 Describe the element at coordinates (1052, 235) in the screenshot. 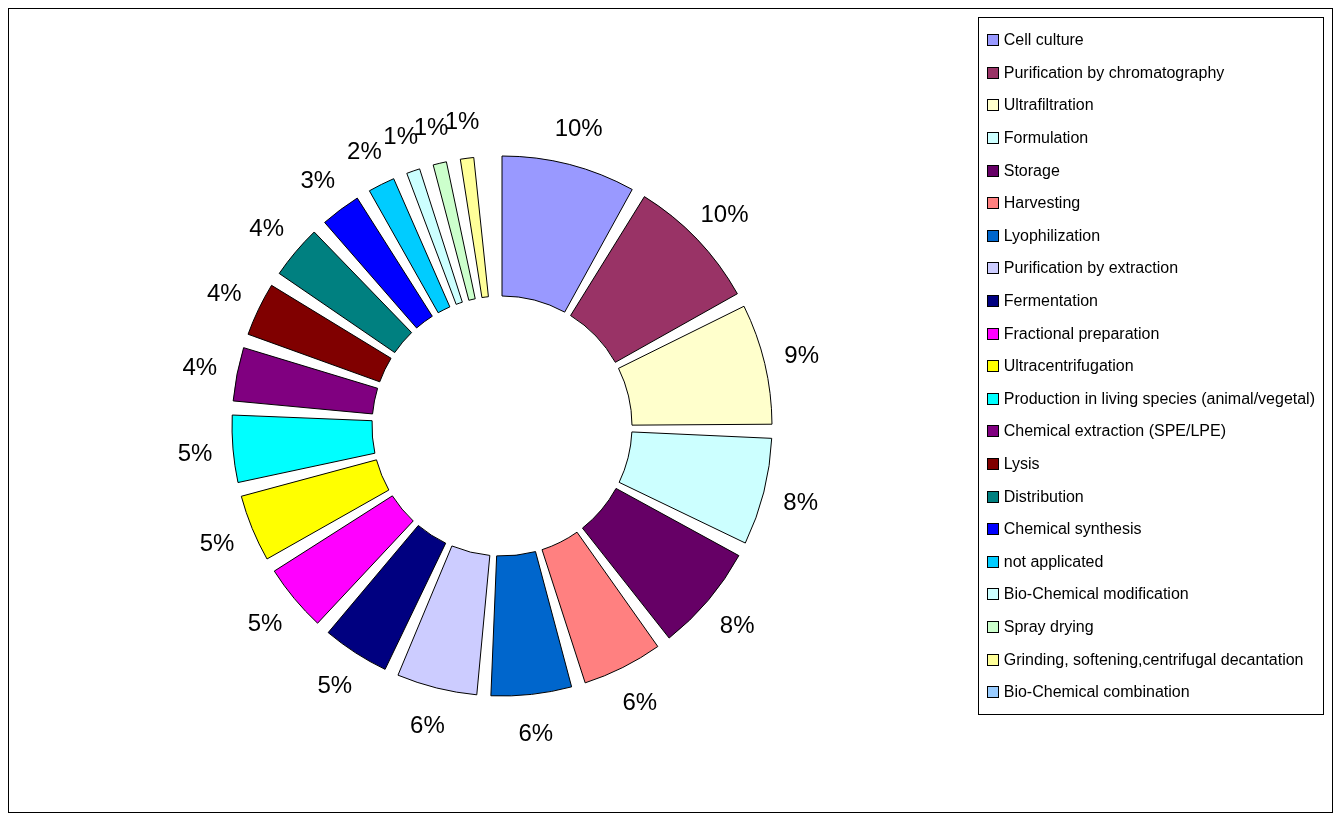

I see `legend-label: Lyophilization` at that location.